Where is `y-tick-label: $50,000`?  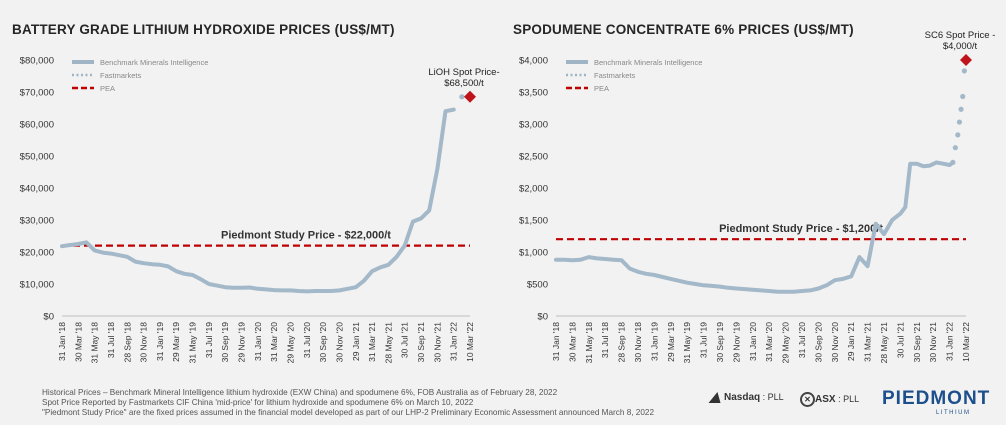 y-tick-label: $50,000 is located at coordinates (37, 157).